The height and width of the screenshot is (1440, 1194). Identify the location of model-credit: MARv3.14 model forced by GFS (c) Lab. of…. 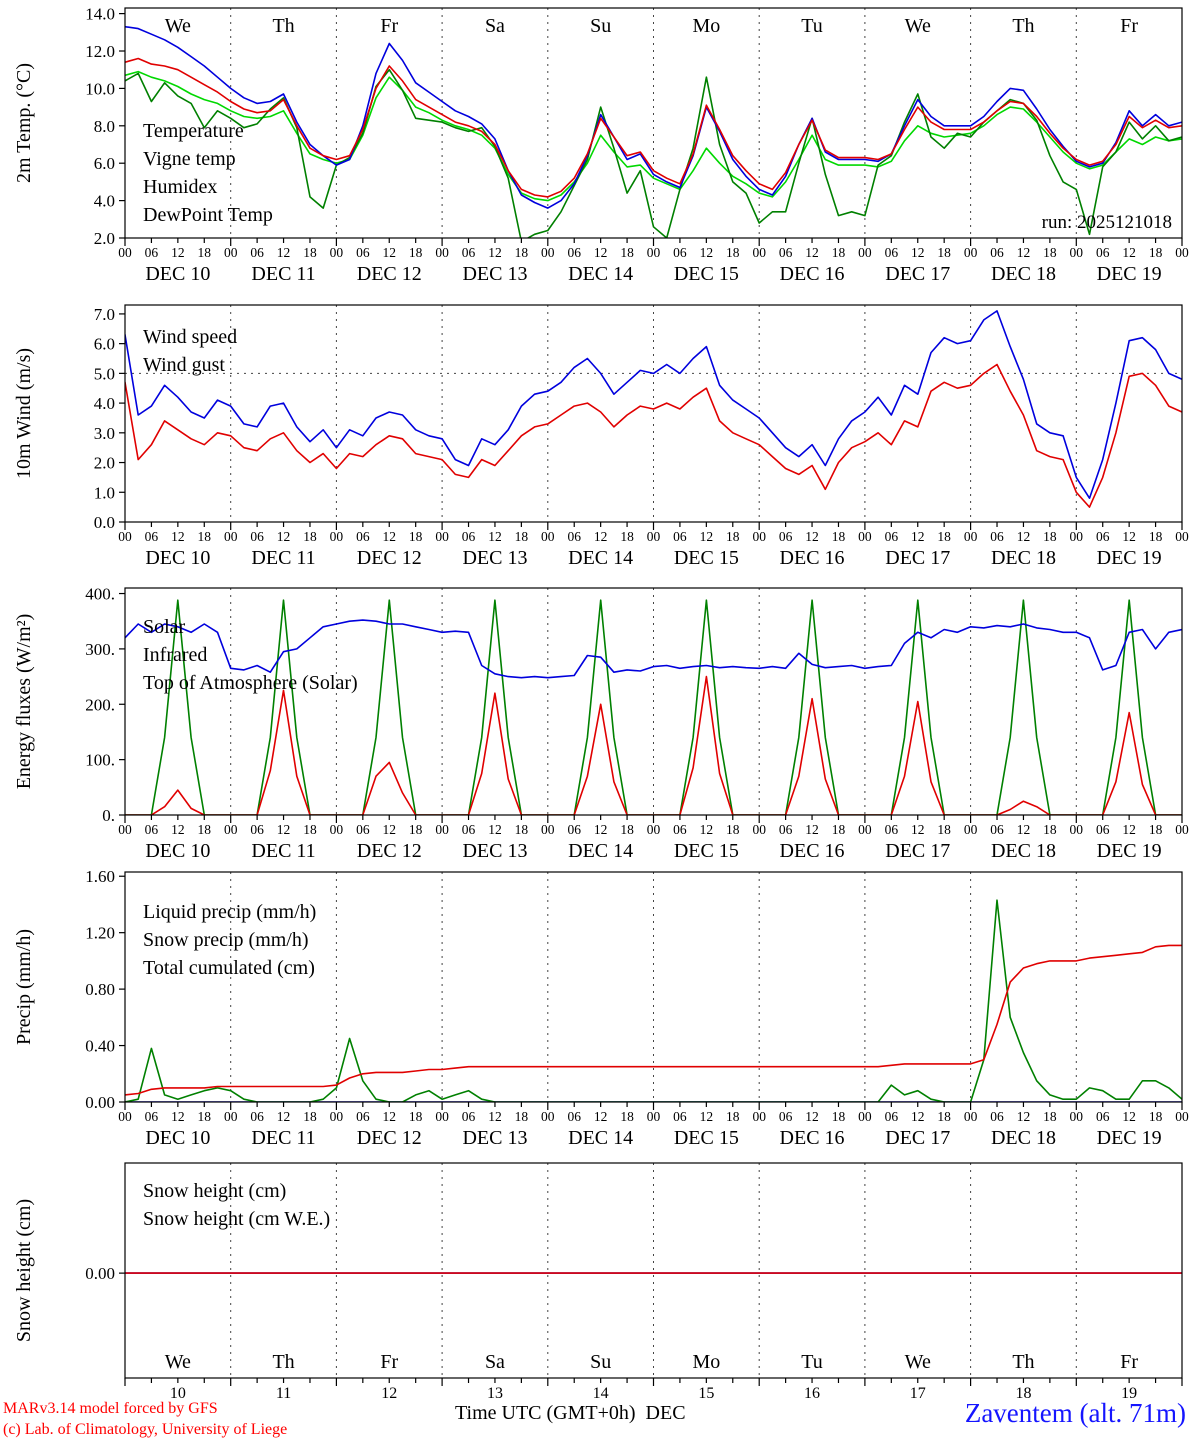
(145, 1419).